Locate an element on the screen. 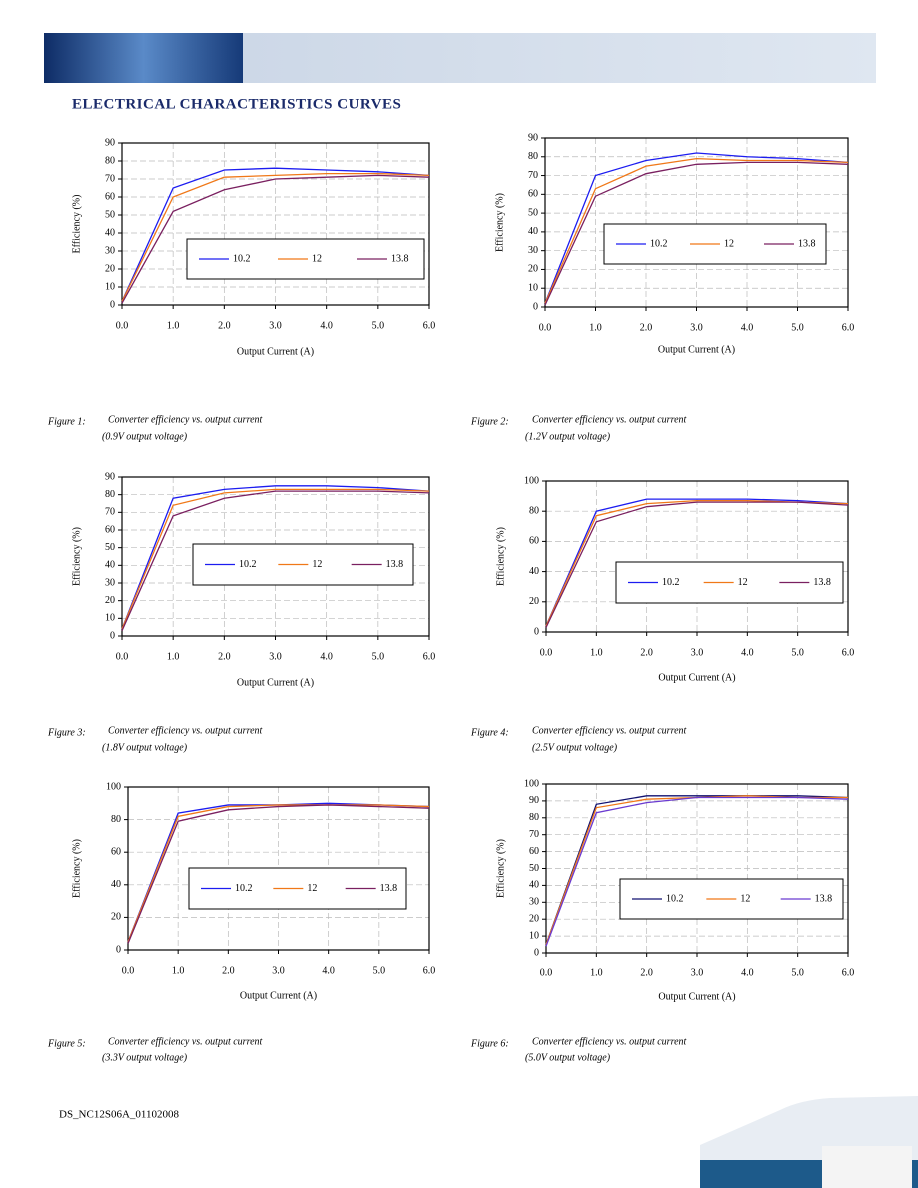 This screenshot has height=1188, width=918. y-tick-label: 100 is located at coordinates (531, 480).